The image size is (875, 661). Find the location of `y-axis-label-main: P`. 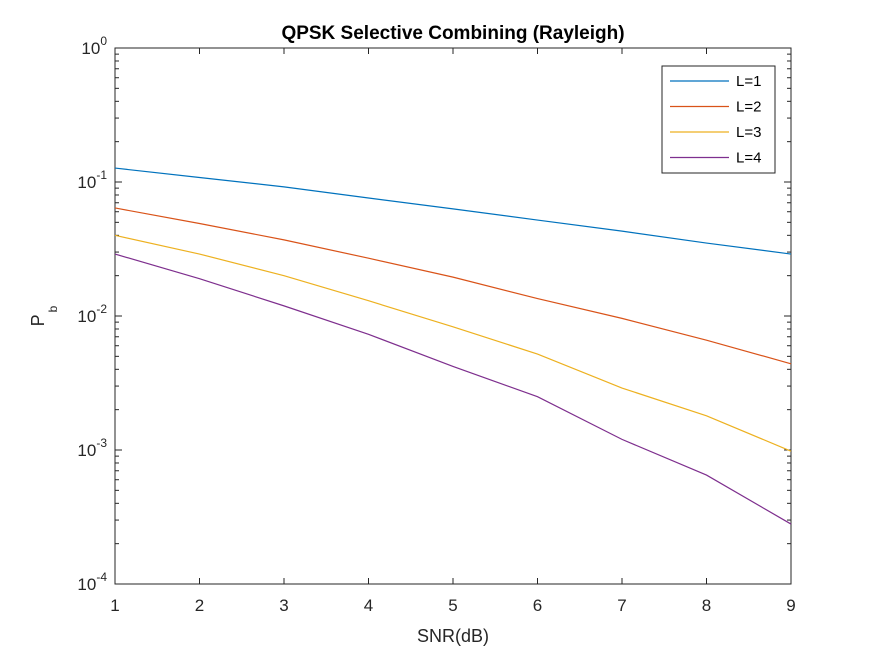

y-axis-label-main: P is located at coordinates (38, 320).